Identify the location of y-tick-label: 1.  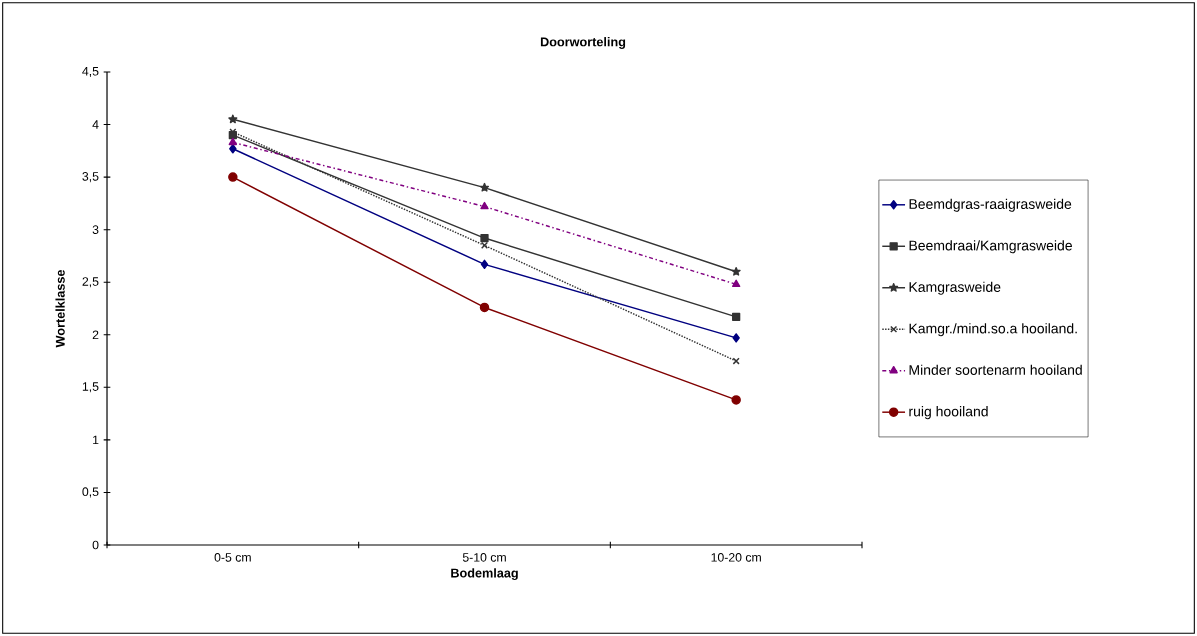
(96, 440).